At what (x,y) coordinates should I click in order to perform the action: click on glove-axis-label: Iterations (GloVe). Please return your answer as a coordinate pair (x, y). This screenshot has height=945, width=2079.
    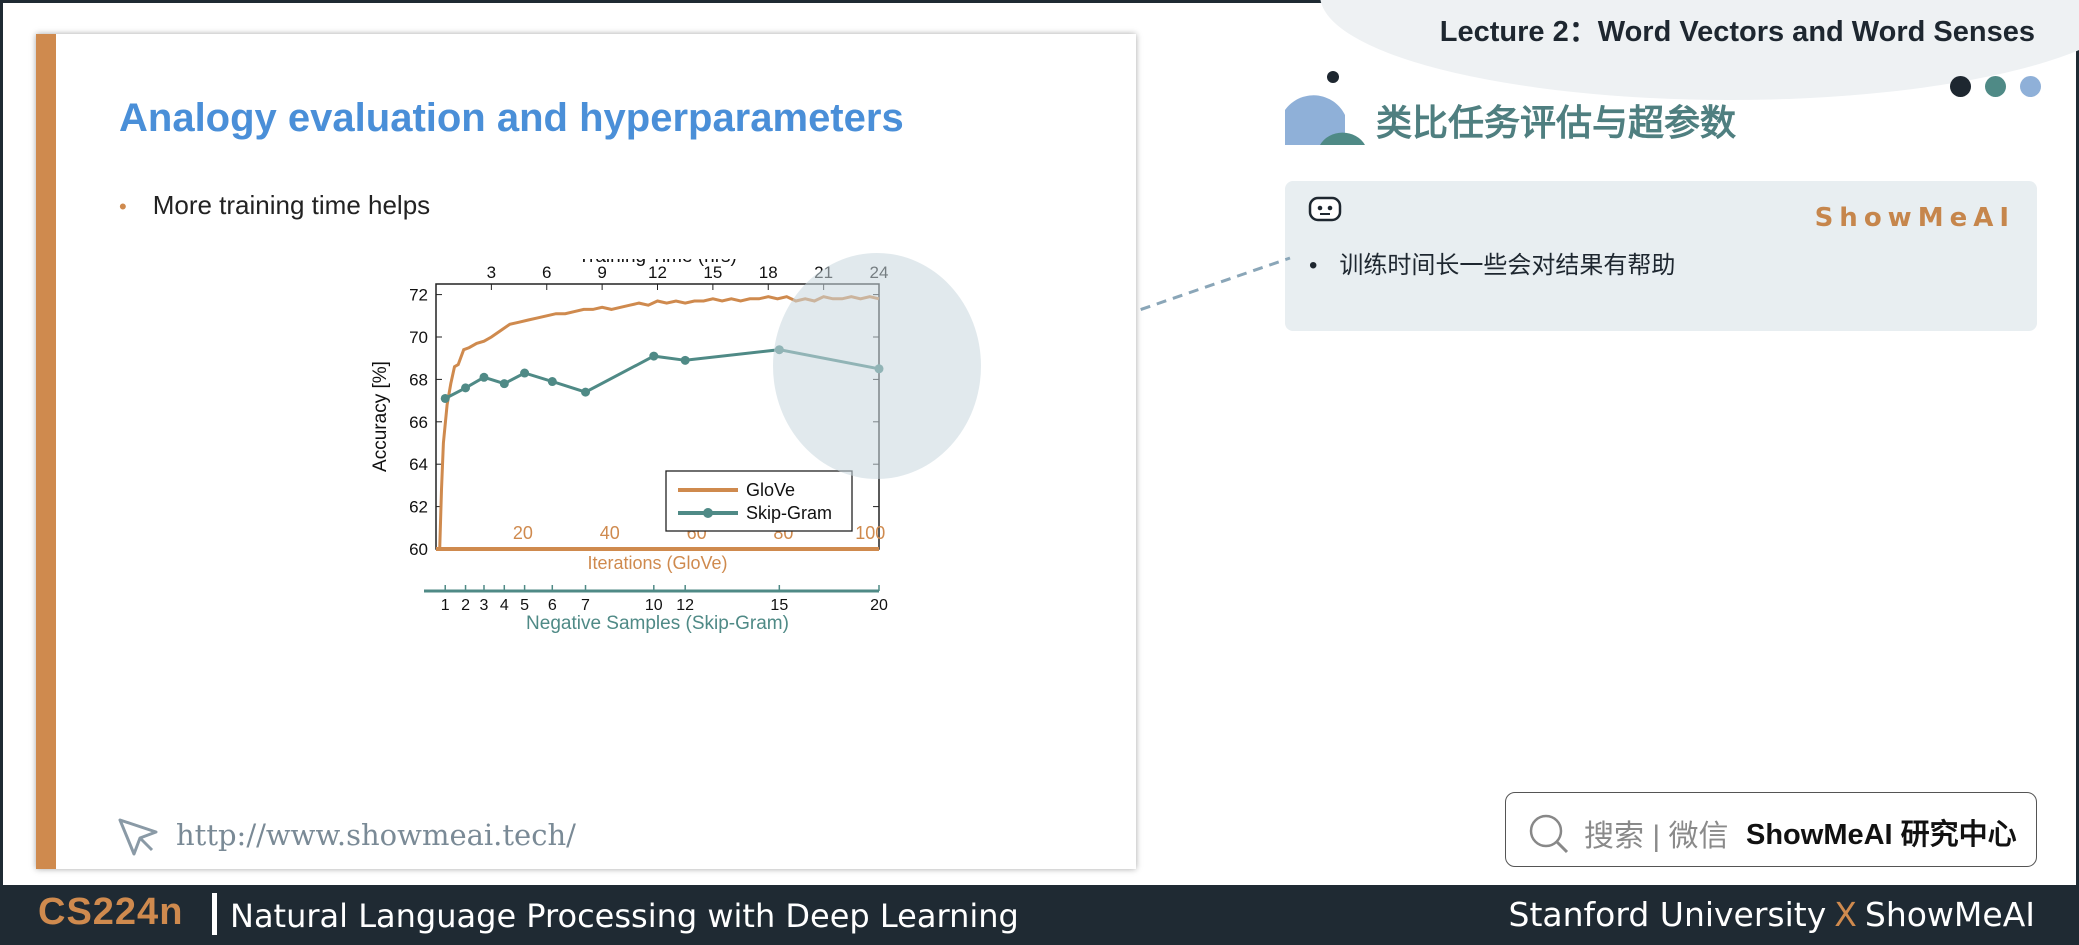
    Looking at the image, I should click on (657, 563).